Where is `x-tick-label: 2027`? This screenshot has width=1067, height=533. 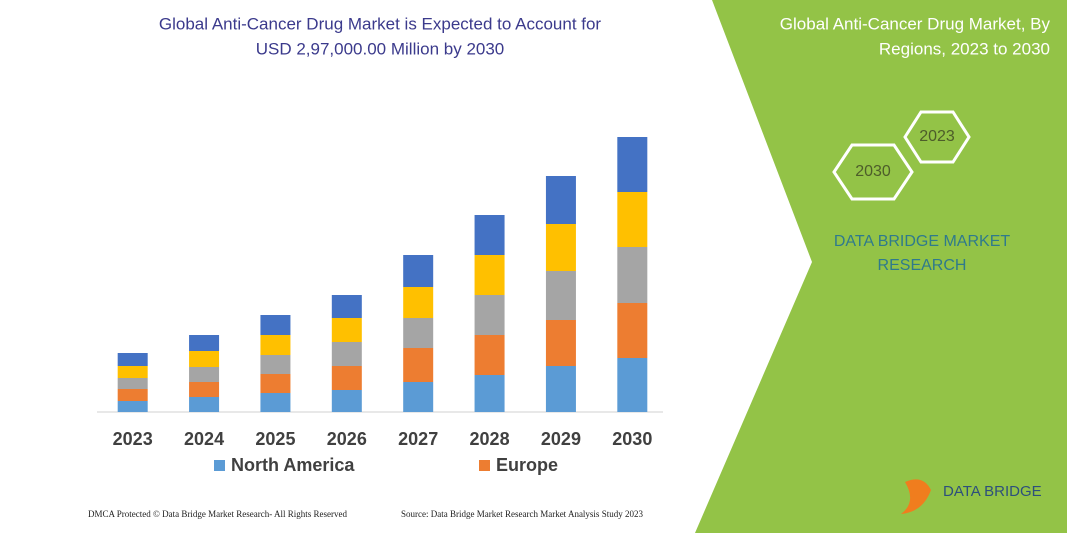 x-tick-label: 2027 is located at coordinates (418, 439).